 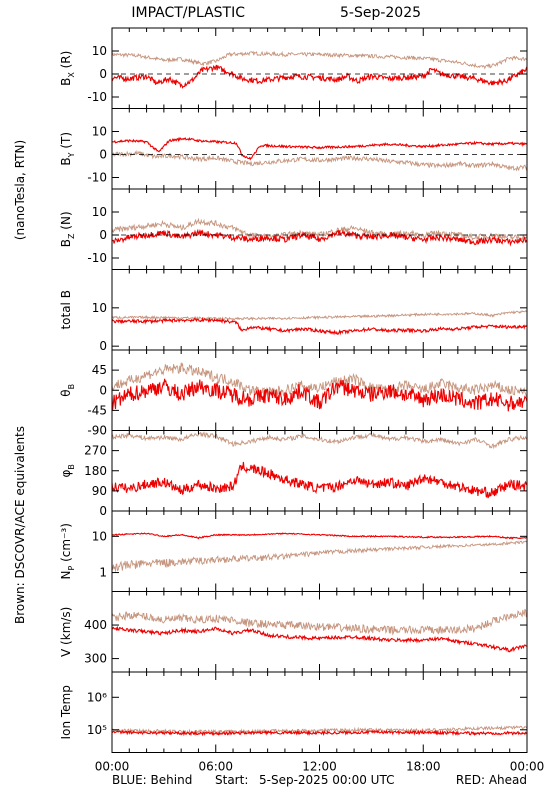 What do you see at coordinates (319, 76) in the screenshot?
I see `series-bx-ahead` at bounding box center [319, 76].